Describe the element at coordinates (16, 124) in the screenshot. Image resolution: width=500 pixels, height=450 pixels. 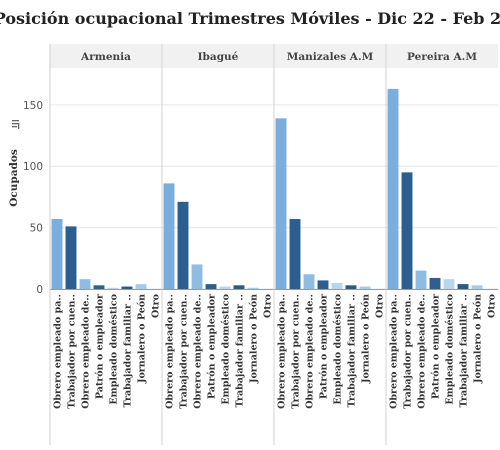
I see `sort-icon` at that location.